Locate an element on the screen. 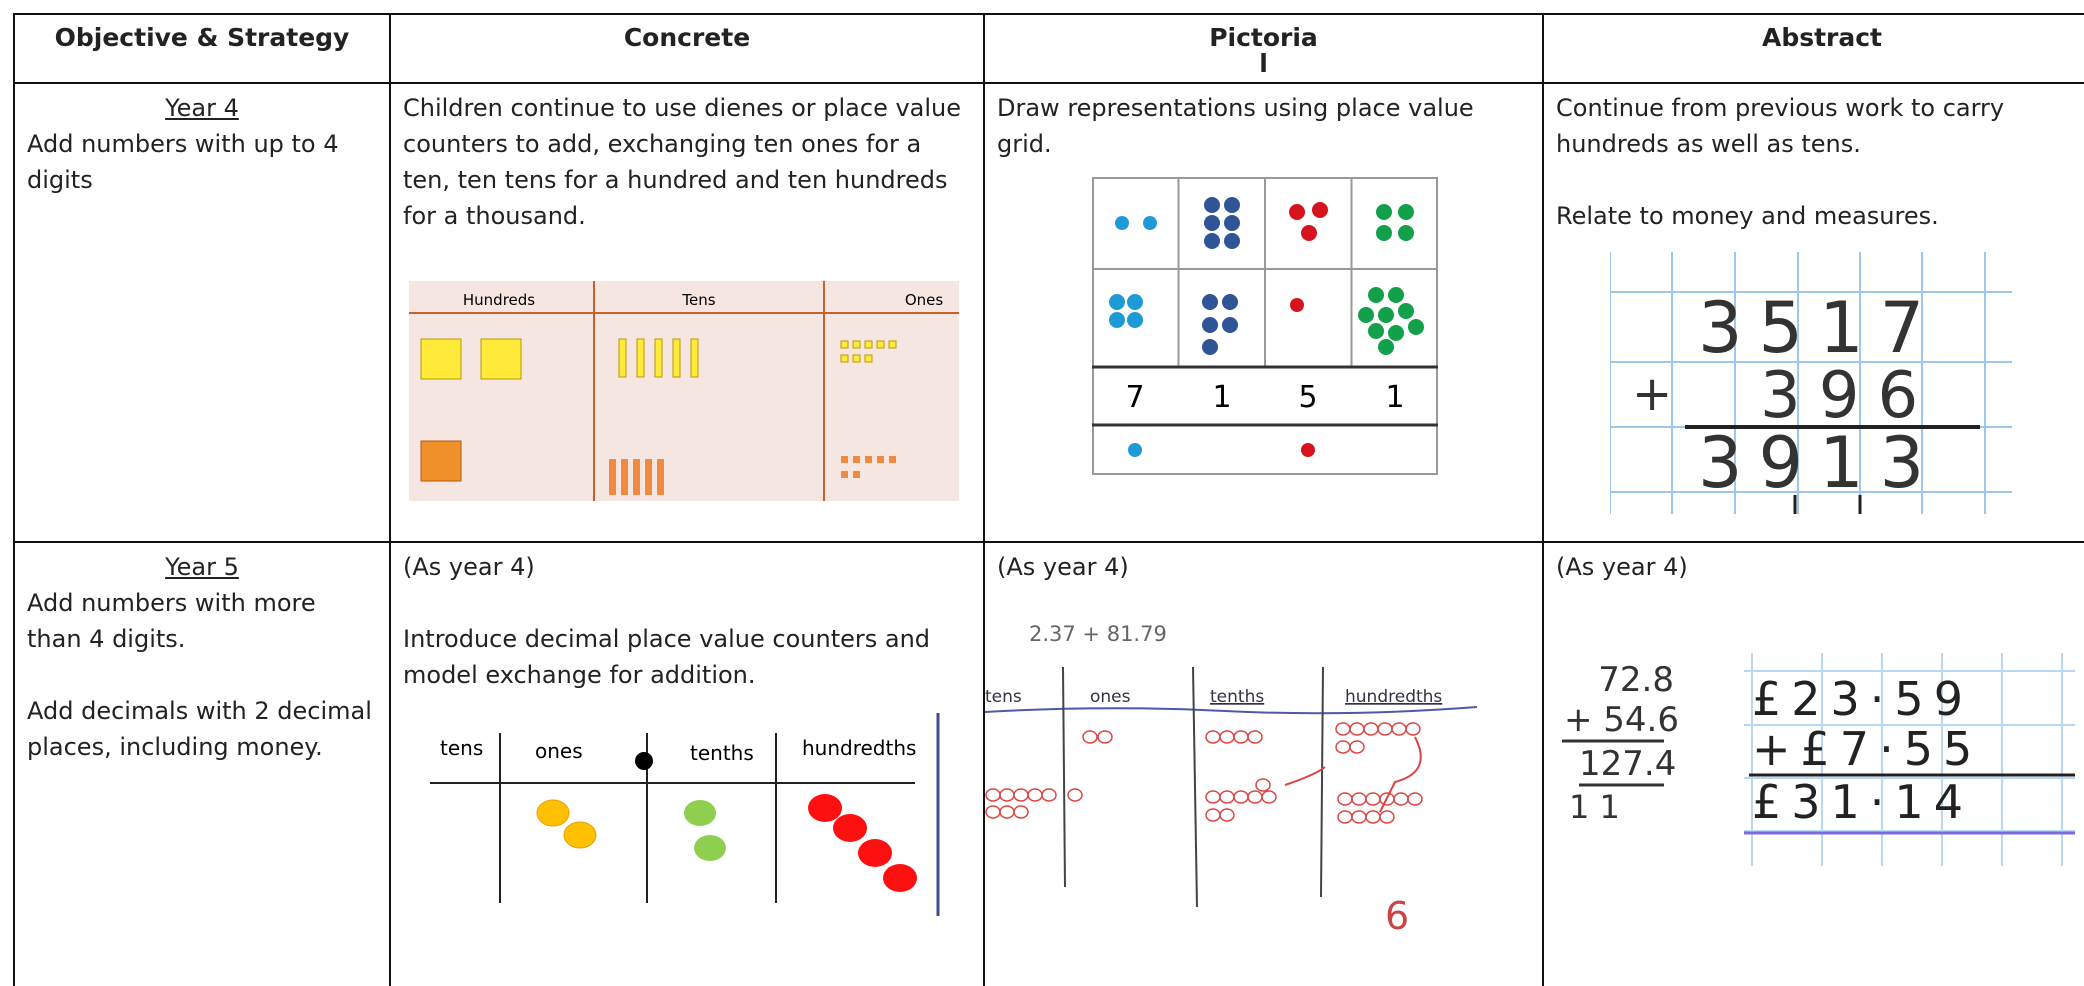 Image resolution: width=2084 pixels, height=986 pixels. header-cell: Concrete is located at coordinates (687, 48).